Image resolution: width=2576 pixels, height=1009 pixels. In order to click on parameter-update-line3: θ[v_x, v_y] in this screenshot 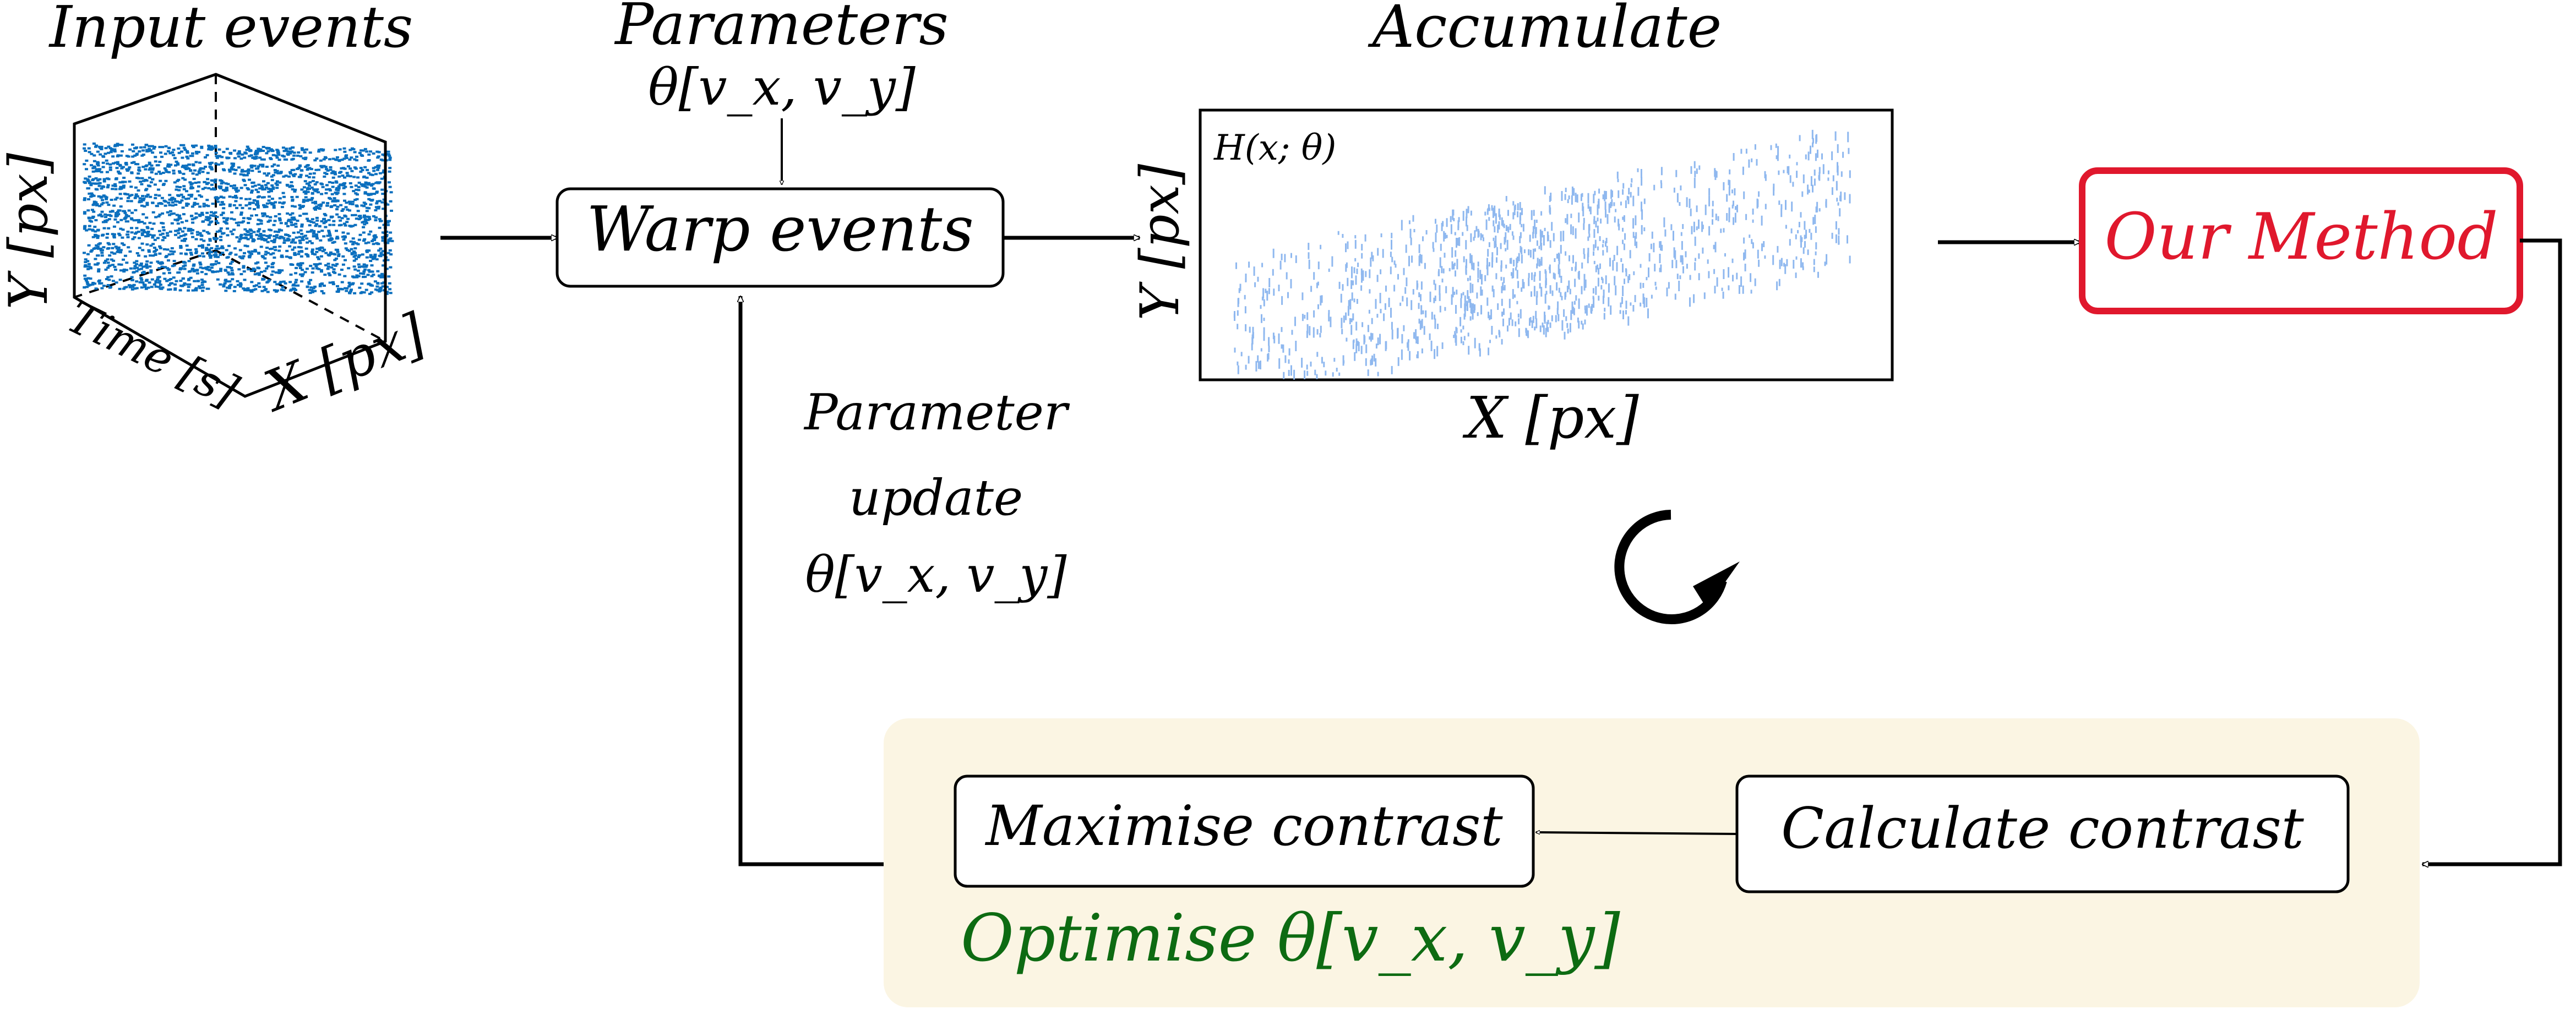, I will do `click(936, 575)`.